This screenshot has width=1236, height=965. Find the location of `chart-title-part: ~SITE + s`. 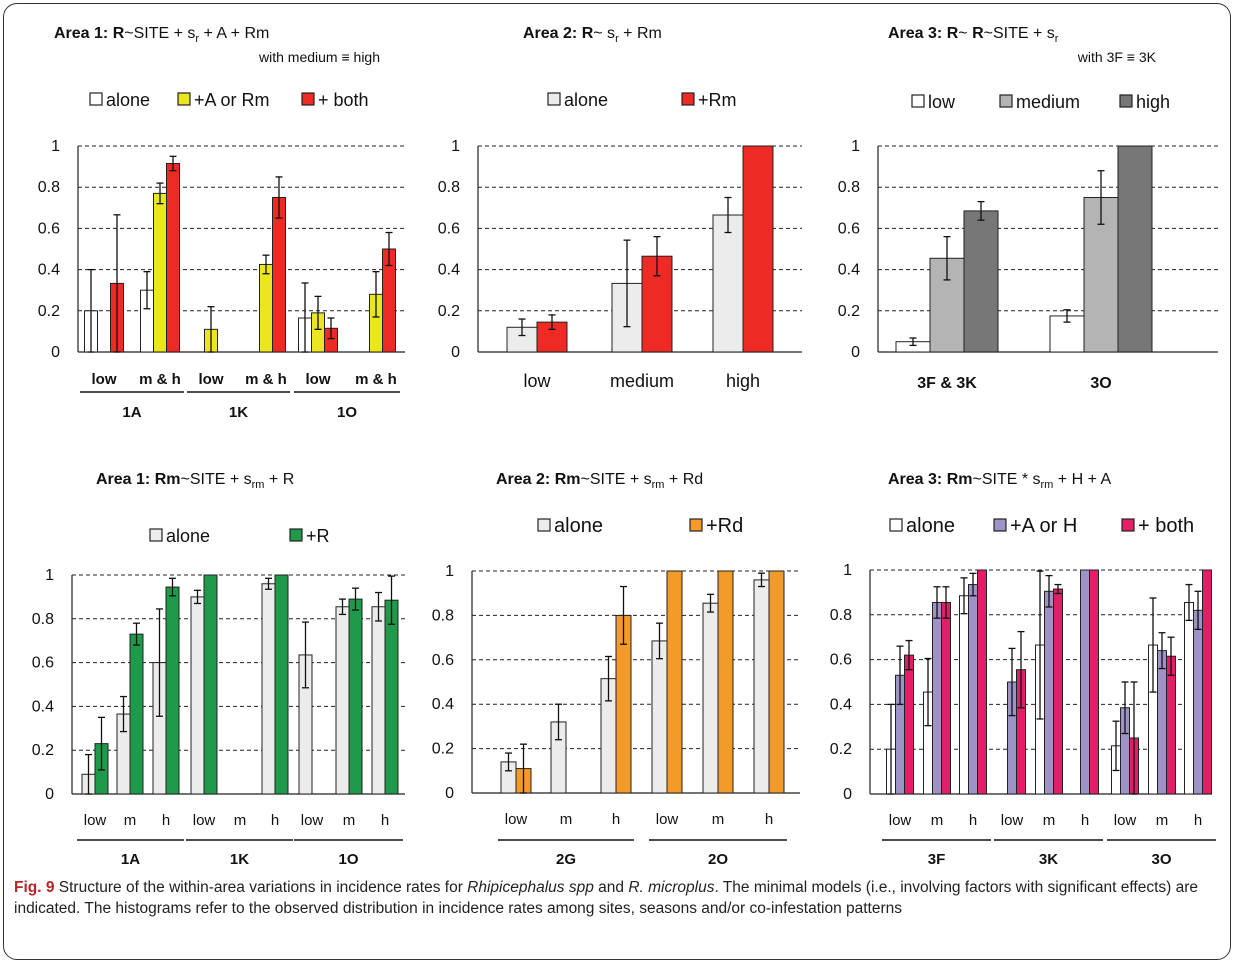

chart-title-part: ~SITE + s is located at coordinates (215, 479).